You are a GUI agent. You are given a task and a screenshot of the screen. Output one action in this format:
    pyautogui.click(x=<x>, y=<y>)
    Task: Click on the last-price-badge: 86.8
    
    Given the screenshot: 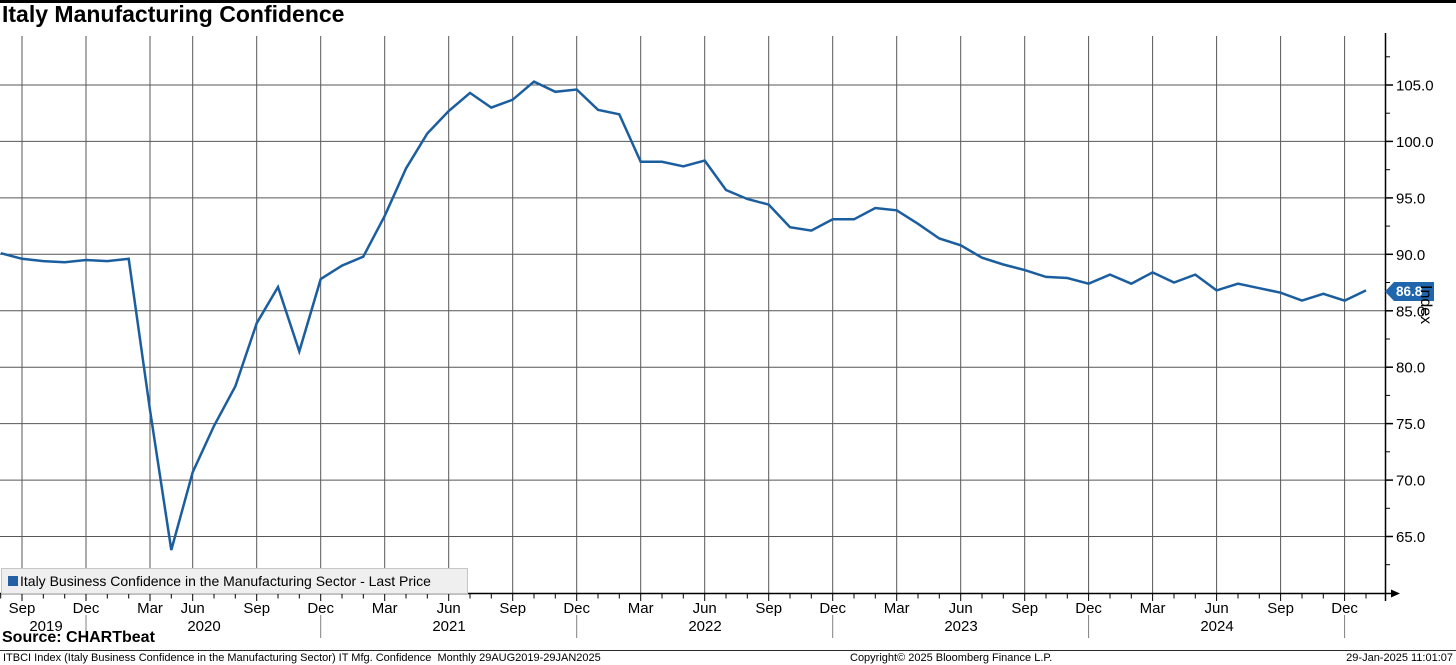 What is the action you would take?
    pyautogui.click(x=1409, y=291)
    